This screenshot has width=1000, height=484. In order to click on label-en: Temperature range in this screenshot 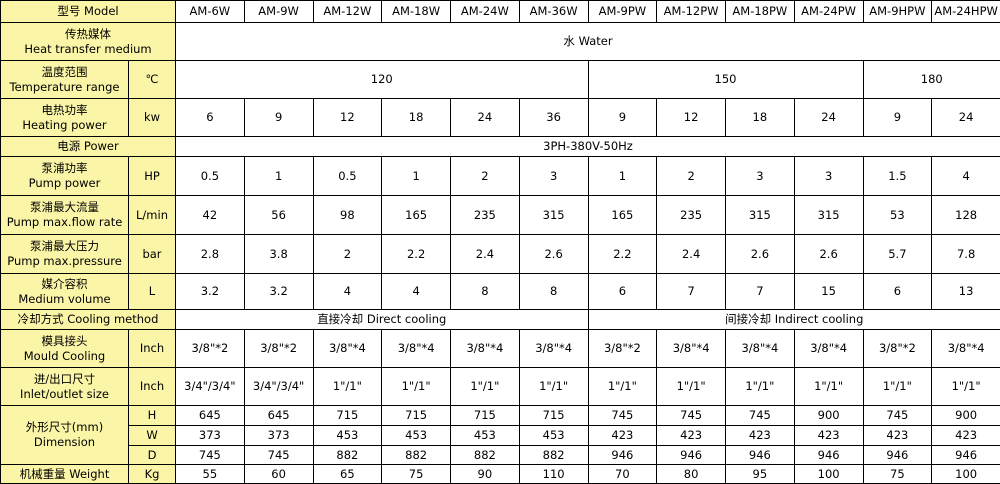, I will do `click(64, 87)`.